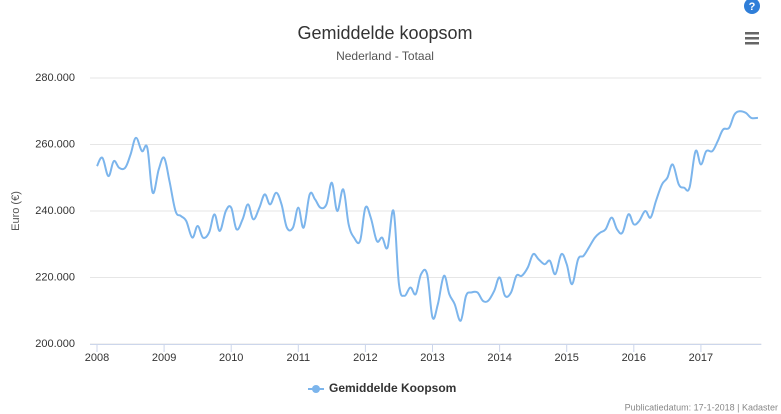 Image resolution: width=781 pixels, height=414 pixels. What do you see at coordinates (384, 33) in the screenshot?
I see `chart-title: Gemiddelde koopsom` at bounding box center [384, 33].